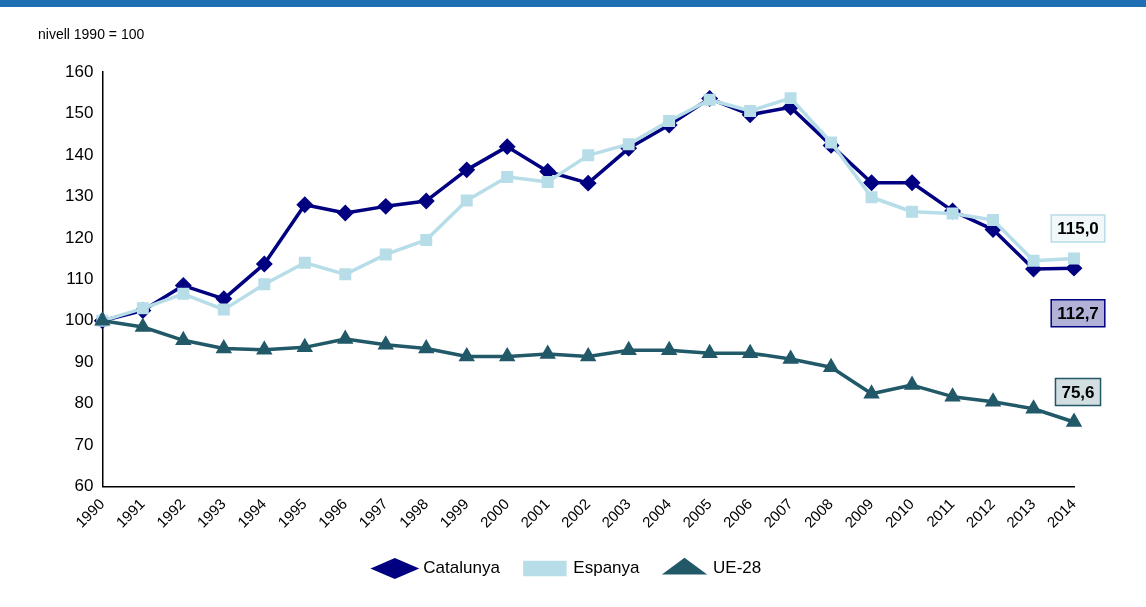 The width and height of the screenshot is (1146, 607). Describe the element at coordinates (84, 444) in the screenshot. I see `y-tick-label: 70` at that location.